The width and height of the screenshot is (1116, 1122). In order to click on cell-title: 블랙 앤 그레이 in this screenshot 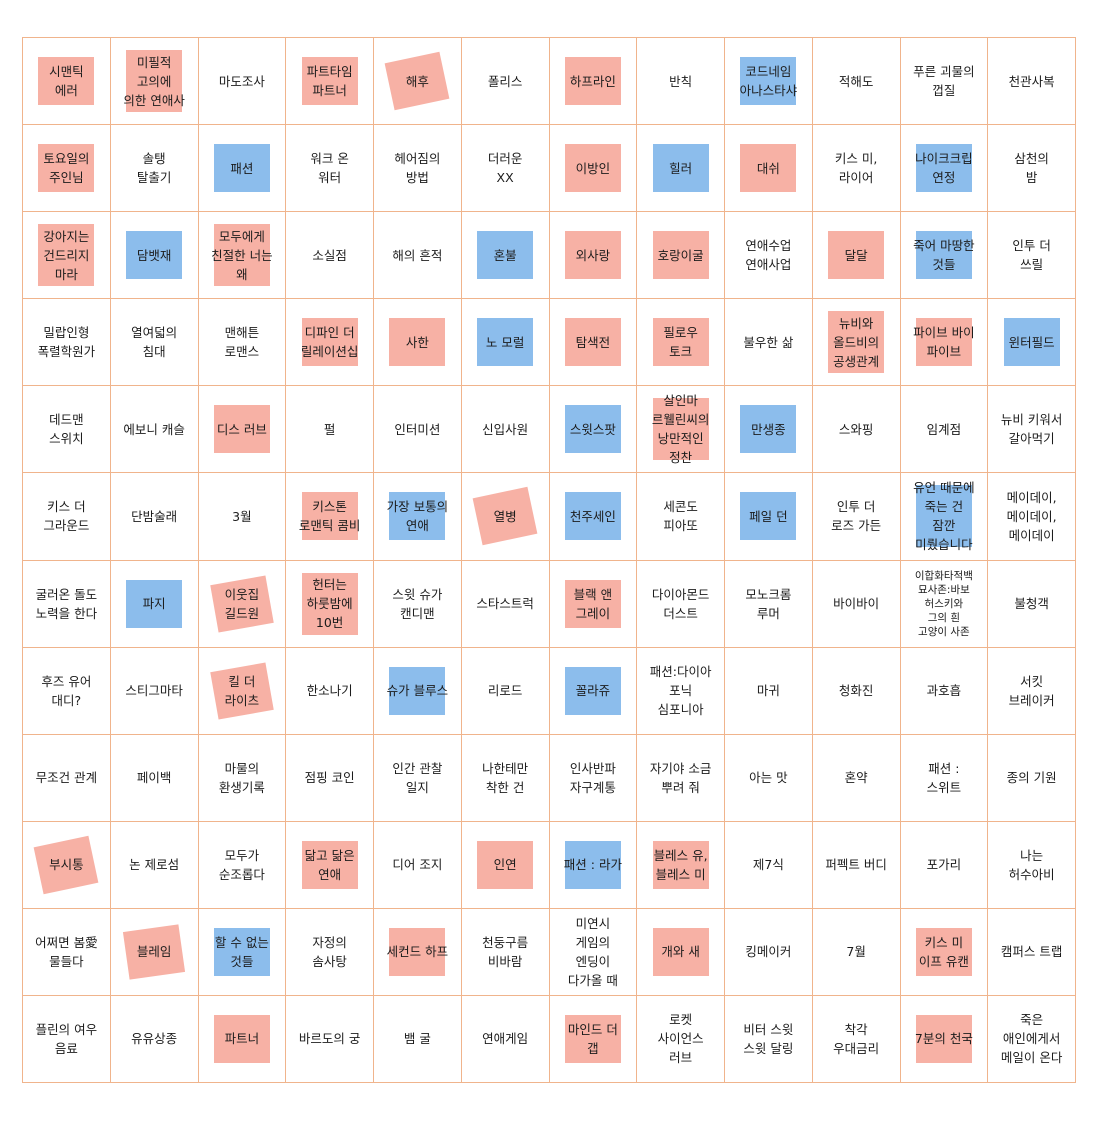, I will do `click(593, 603)`.